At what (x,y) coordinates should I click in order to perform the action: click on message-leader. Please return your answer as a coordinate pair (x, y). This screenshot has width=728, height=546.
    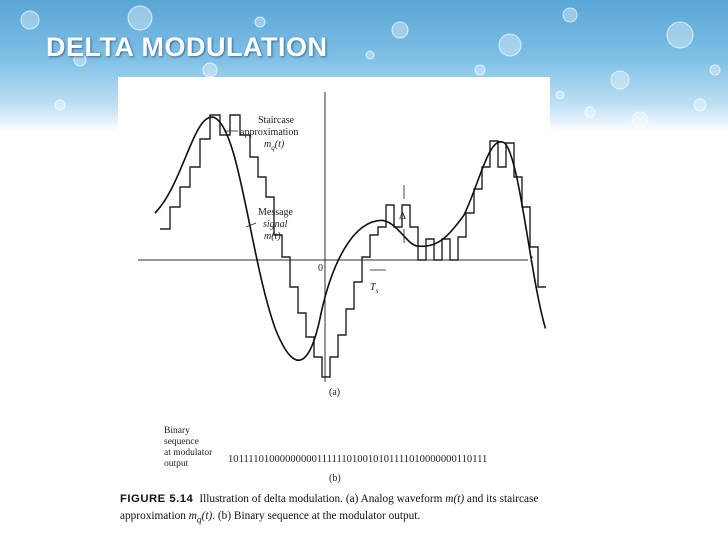
    Looking at the image, I should click on (251, 225).